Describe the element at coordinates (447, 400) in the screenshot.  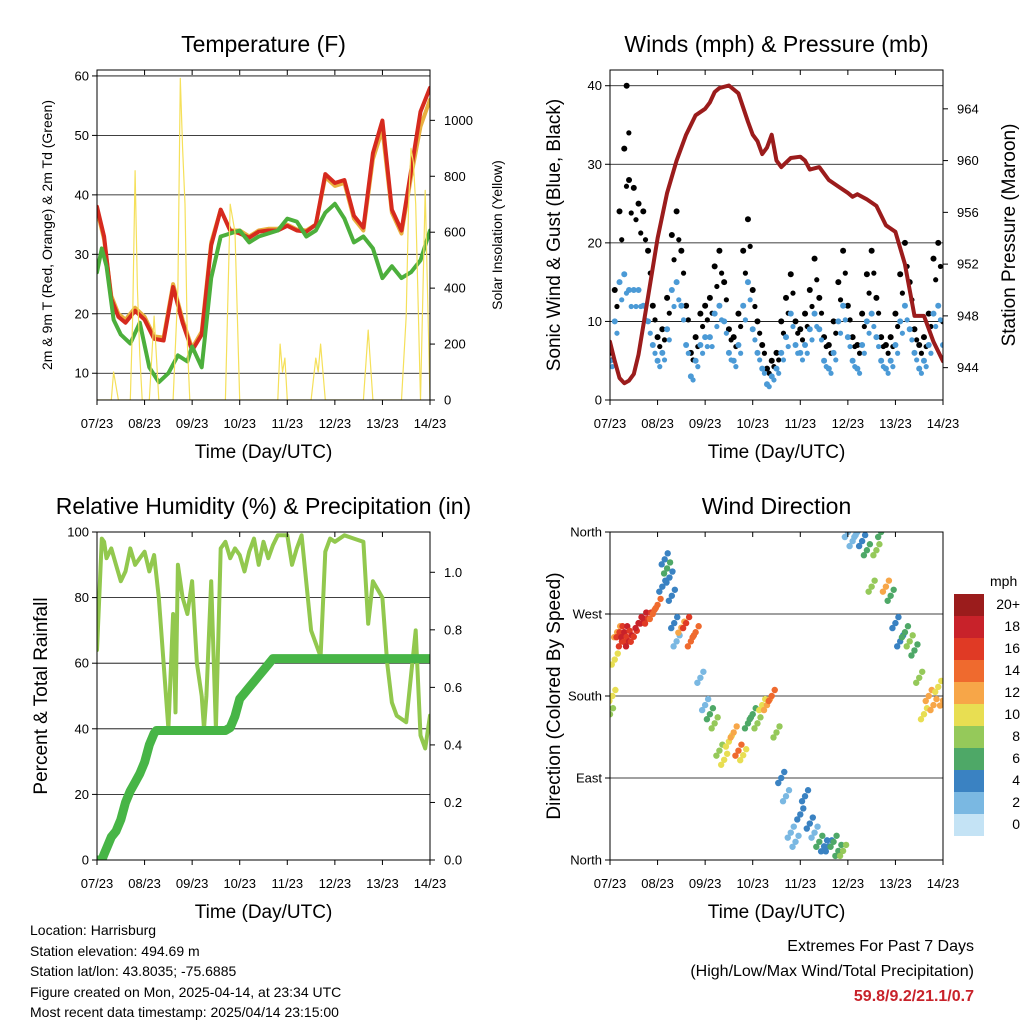
I see `y2-tick-label: 0` at that location.